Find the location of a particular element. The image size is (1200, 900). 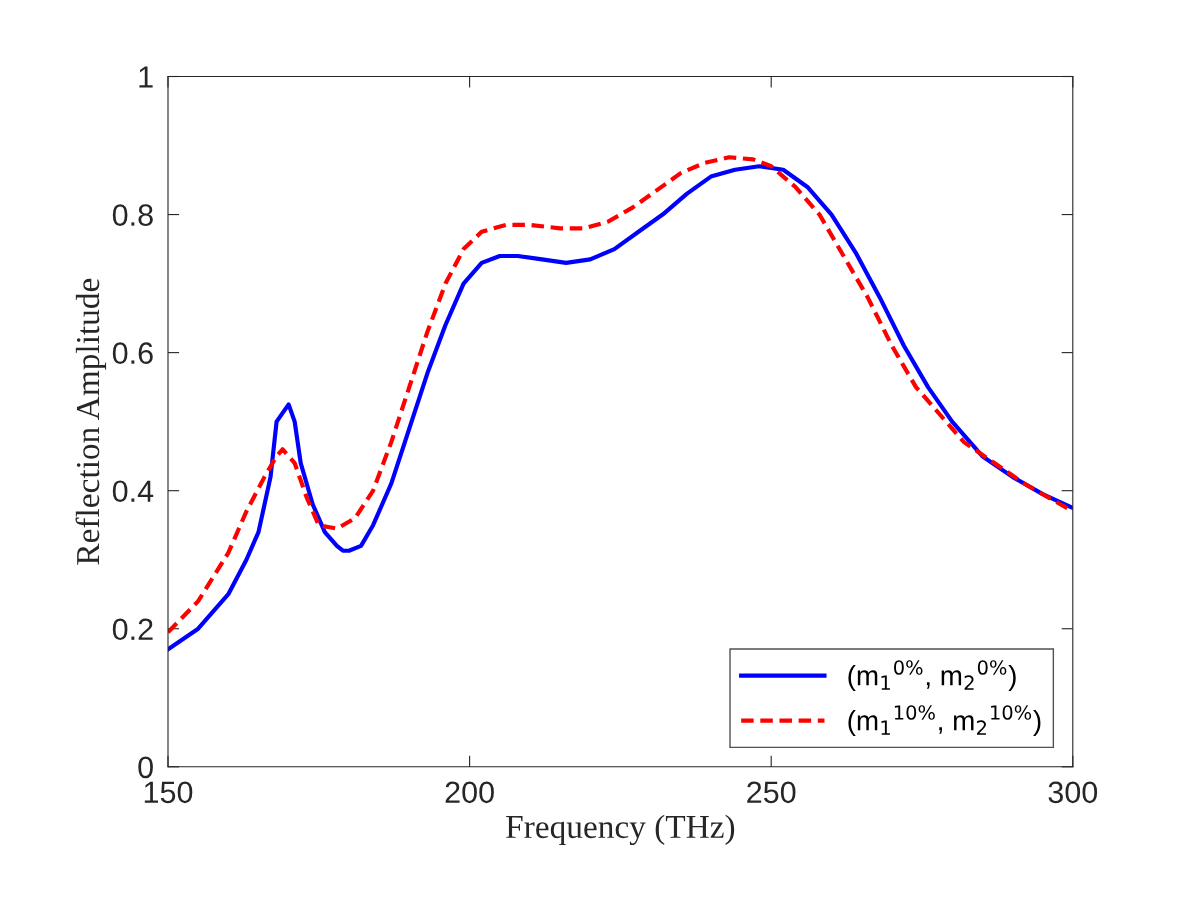

y-tick-label: 0.2 is located at coordinates (132, 629).